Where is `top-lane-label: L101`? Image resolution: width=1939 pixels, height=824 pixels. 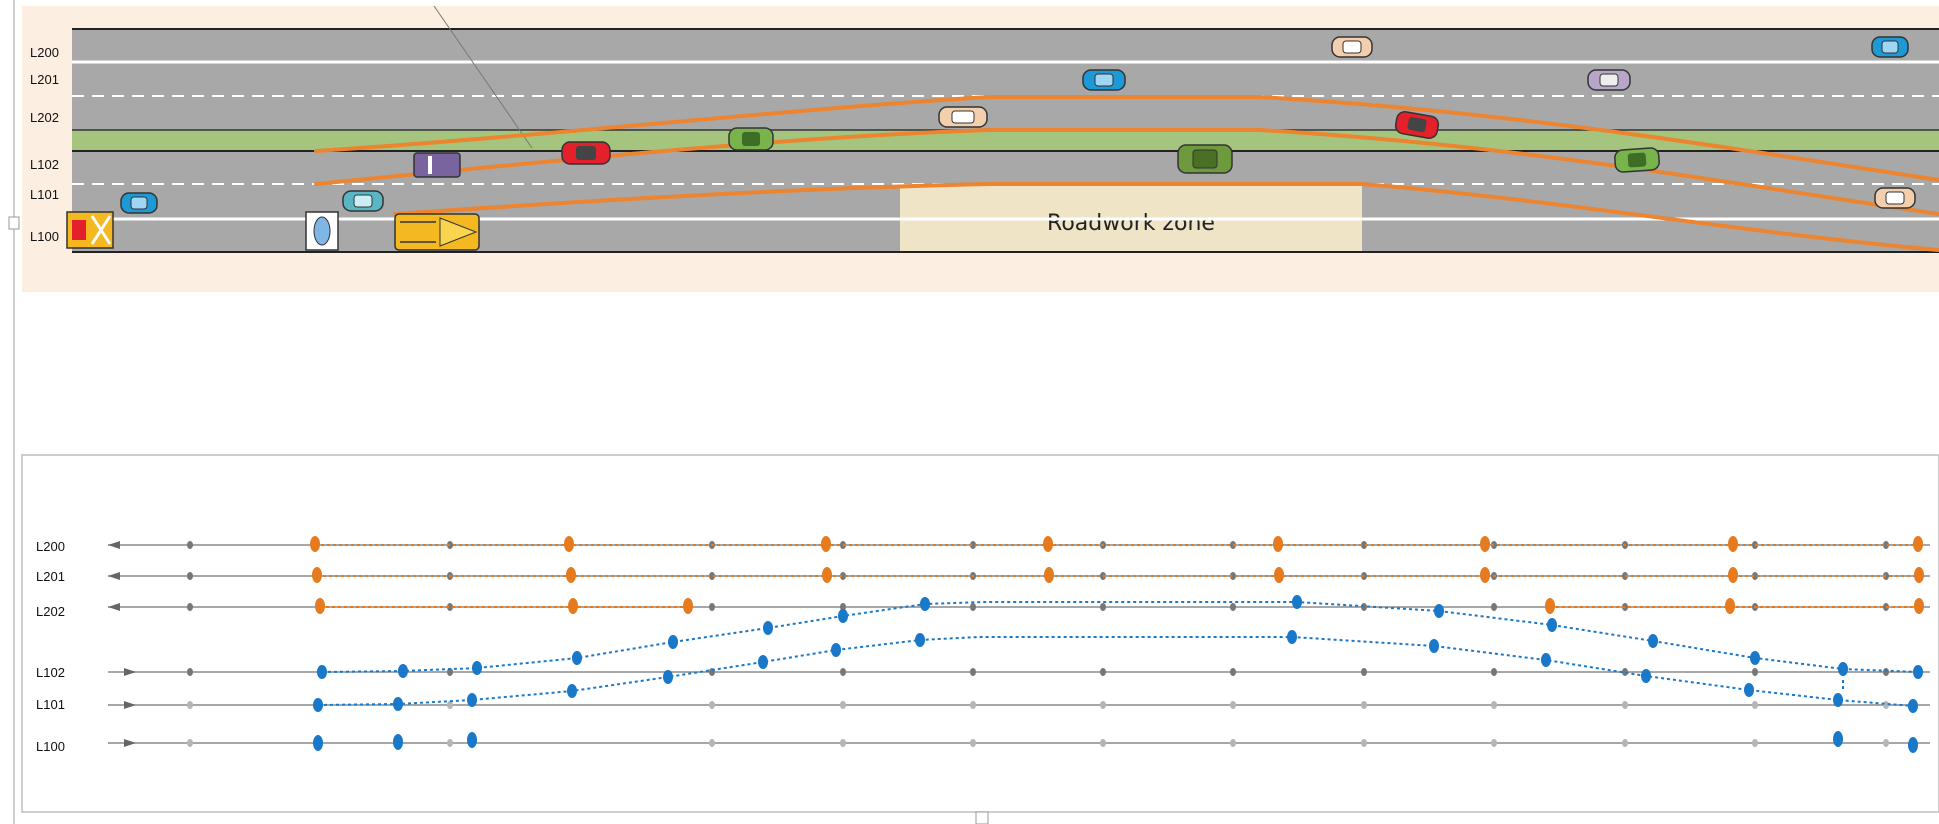 top-lane-label: L101 is located at coordinates (44, 194).